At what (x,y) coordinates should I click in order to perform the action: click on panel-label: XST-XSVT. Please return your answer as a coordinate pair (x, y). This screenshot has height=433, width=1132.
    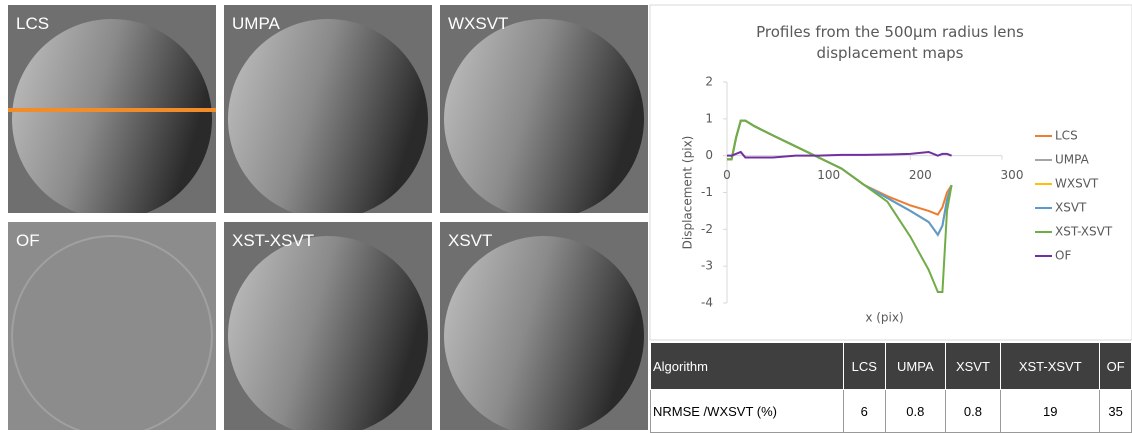
    Looking at the image, I should click on (273, 240).